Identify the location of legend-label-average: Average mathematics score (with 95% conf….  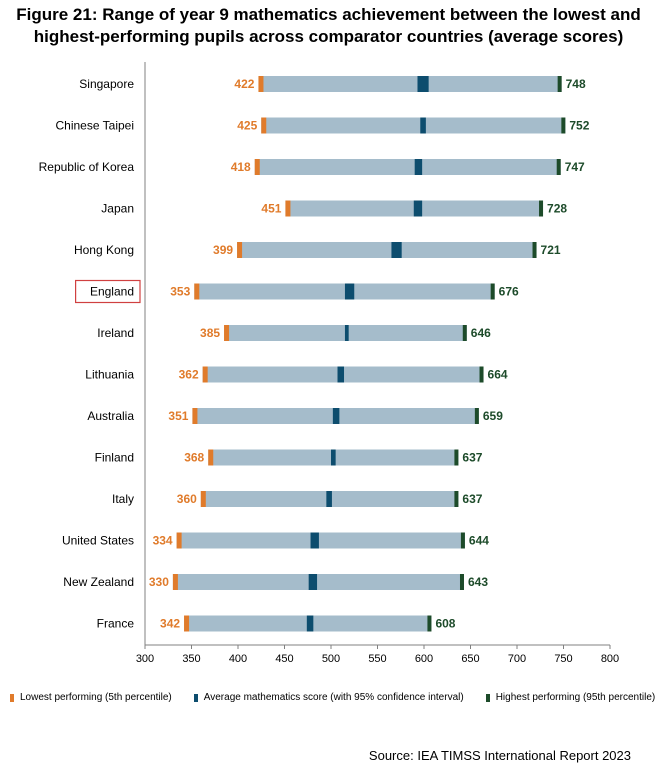
(333, 697).